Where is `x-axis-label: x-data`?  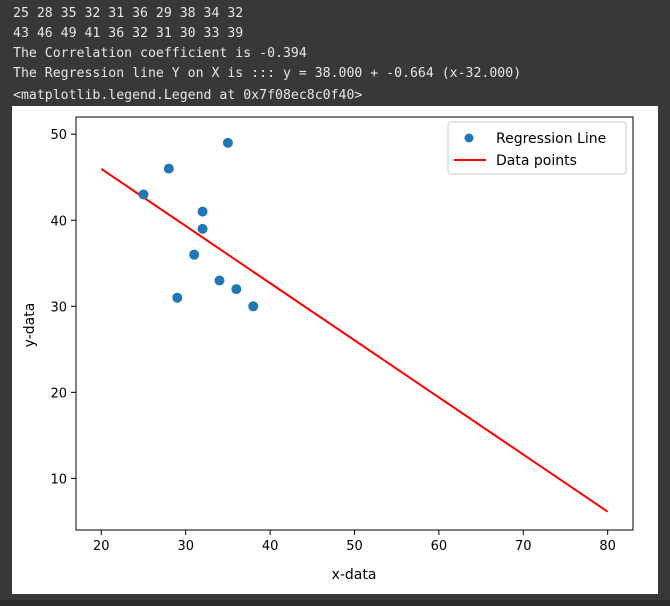
x-axis-label: x-data is located at coordinates (354, 575).